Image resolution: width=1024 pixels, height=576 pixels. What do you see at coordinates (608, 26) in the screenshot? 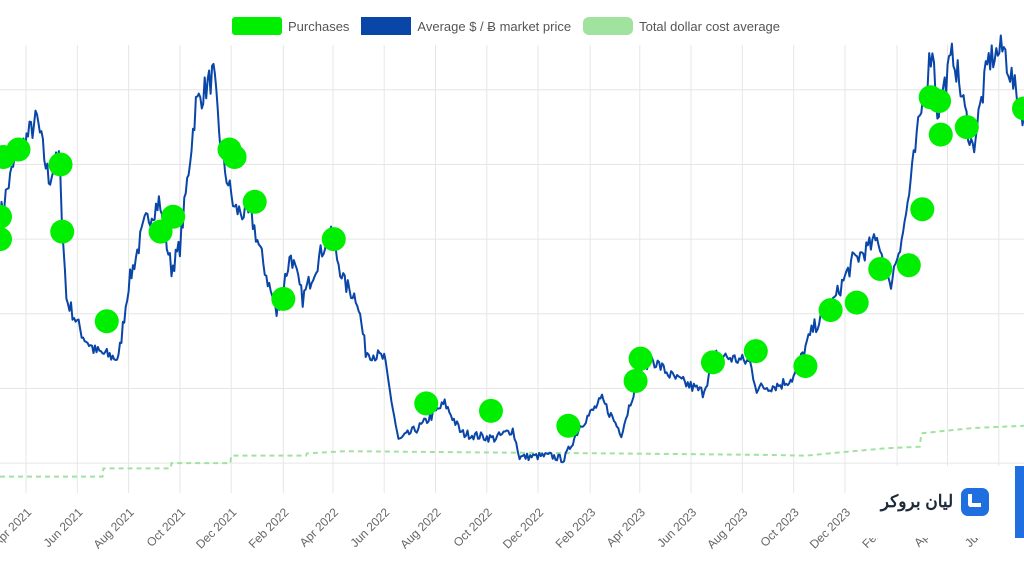
I see `legend-swatch-dca` at bounding box center [608, 26].